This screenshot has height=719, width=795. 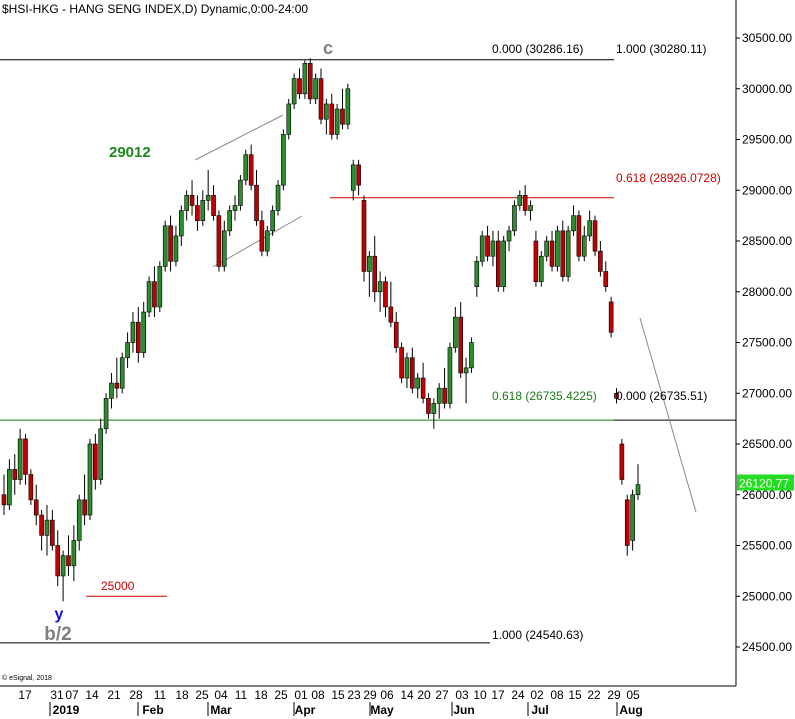 I want to click on y-tick-label: 25000.00, so click(x=767, y=596).